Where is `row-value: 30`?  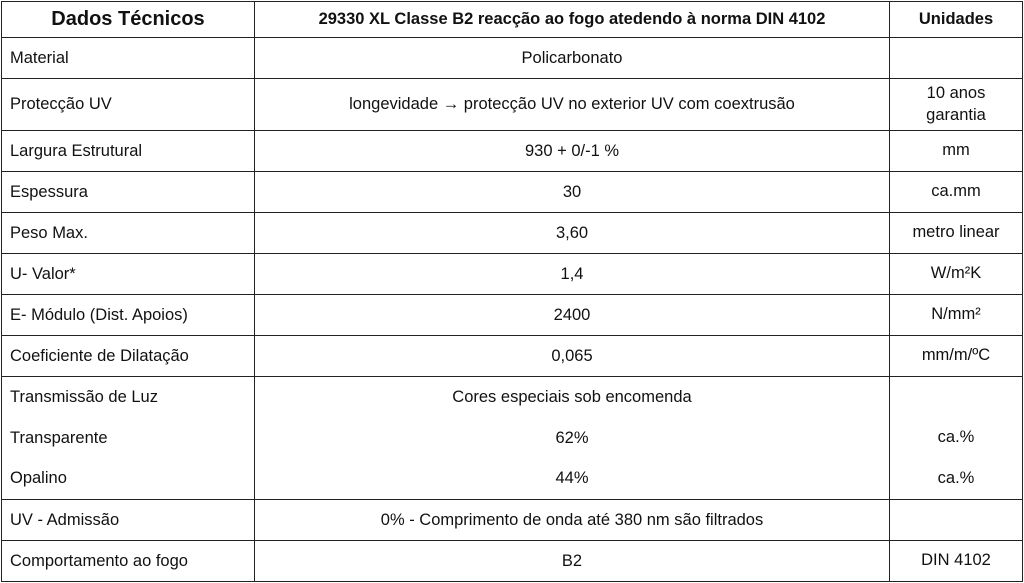
row-value: 30 is located at coordinates (572, 192).